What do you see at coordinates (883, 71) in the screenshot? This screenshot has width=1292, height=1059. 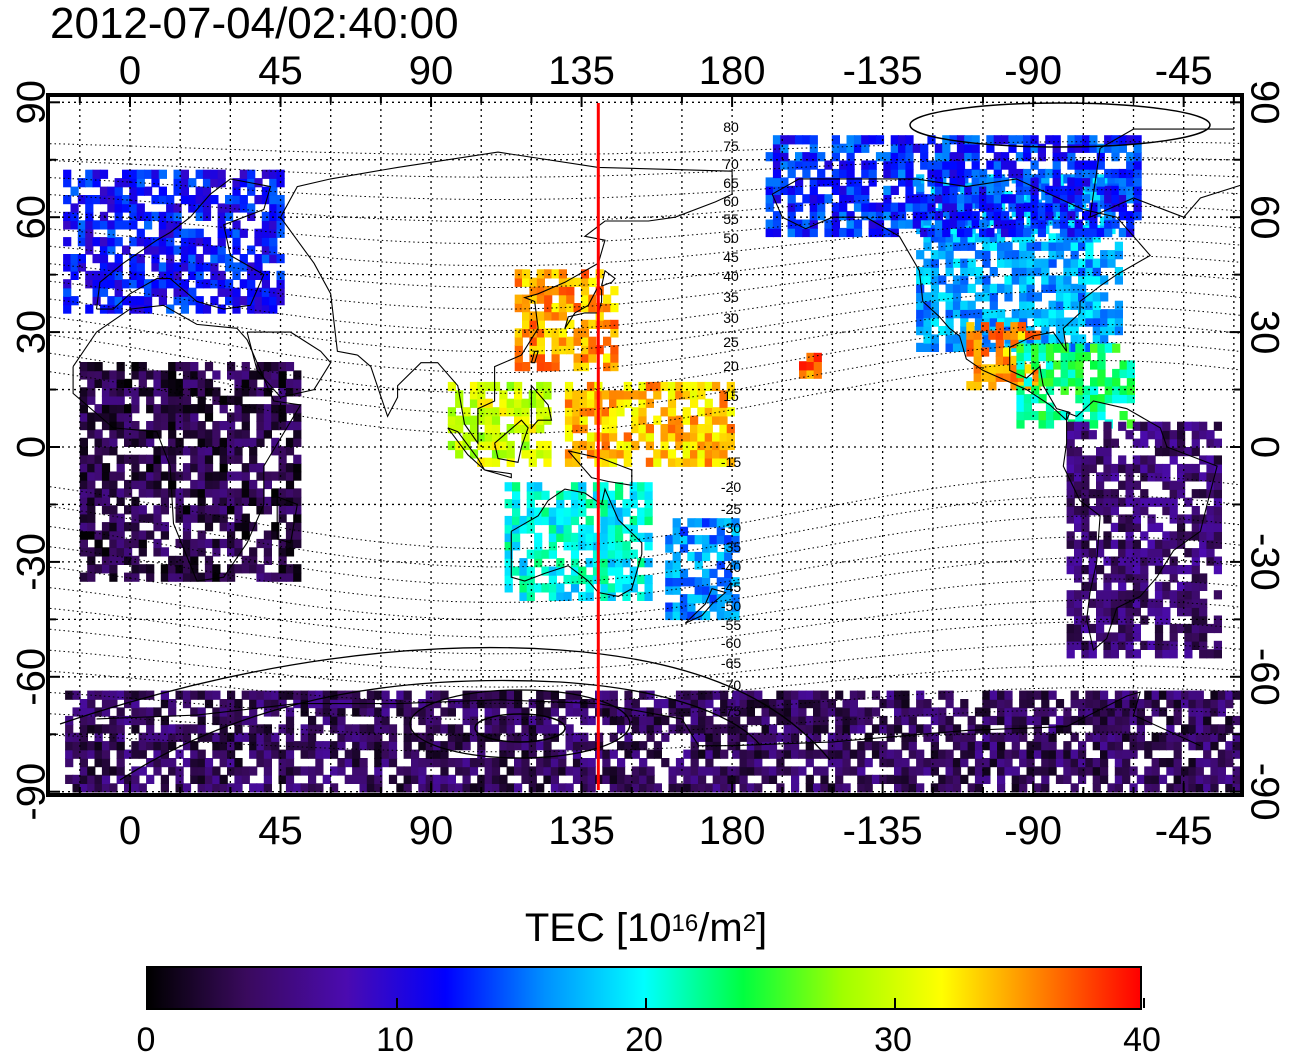 I see `top-lon-label: -135` at bounding box center [883, 71].